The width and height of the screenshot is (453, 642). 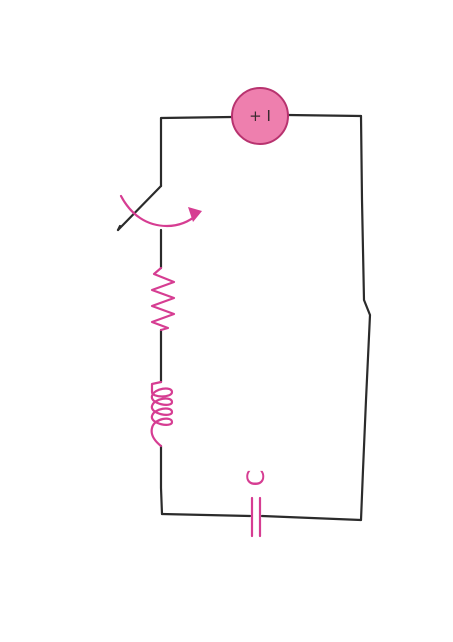 What do you see at coordinates (161, 480) in the screenshot?
I see `wire-left-inductor-to-bottom` at bounding box center [161, 480].